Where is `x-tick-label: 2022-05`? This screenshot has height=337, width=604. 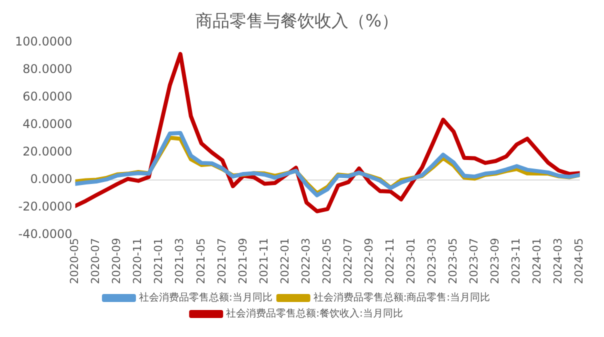 x-tick-label: 2022-05 is located at coordinates (327, 261).